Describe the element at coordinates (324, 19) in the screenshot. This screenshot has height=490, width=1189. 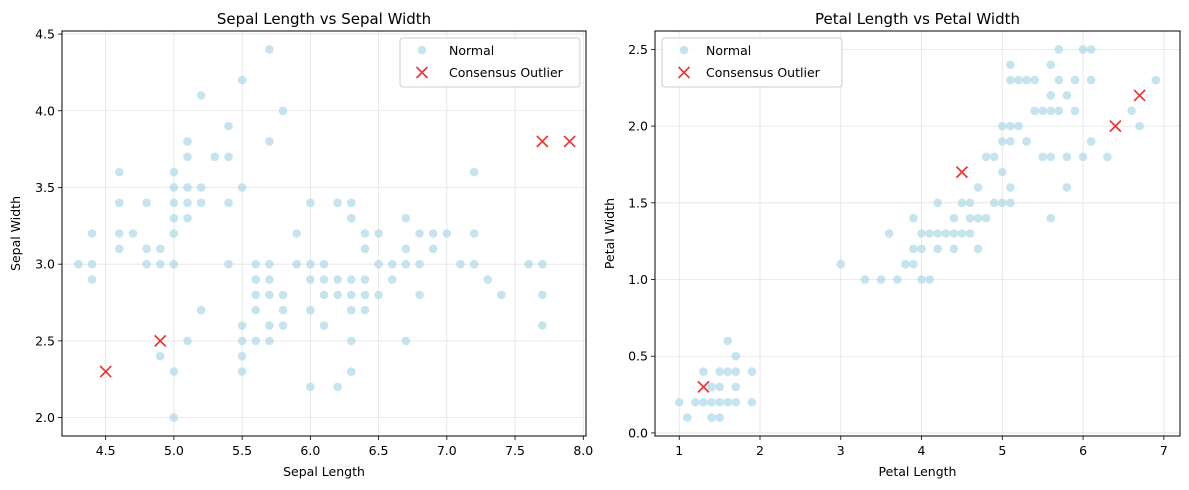
I see `chart-title: Sepal Length vs Sepal Width` at that location.